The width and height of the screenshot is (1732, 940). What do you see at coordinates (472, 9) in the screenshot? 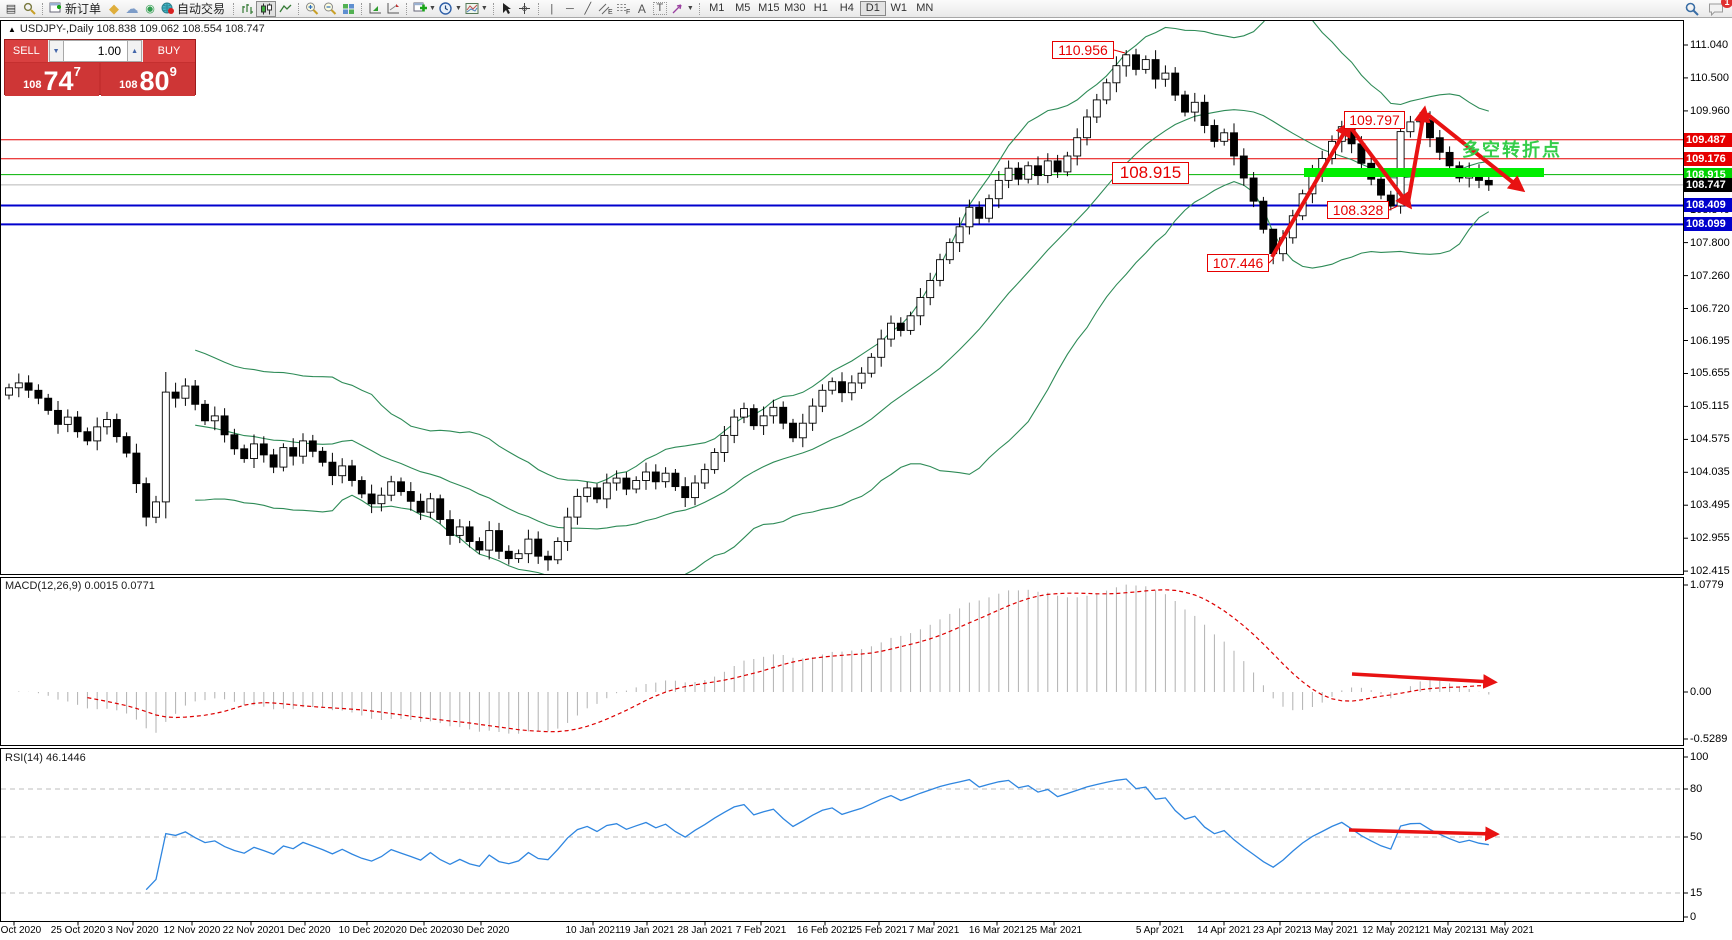
I see `templates-icon` at bounding box center [472, 9].